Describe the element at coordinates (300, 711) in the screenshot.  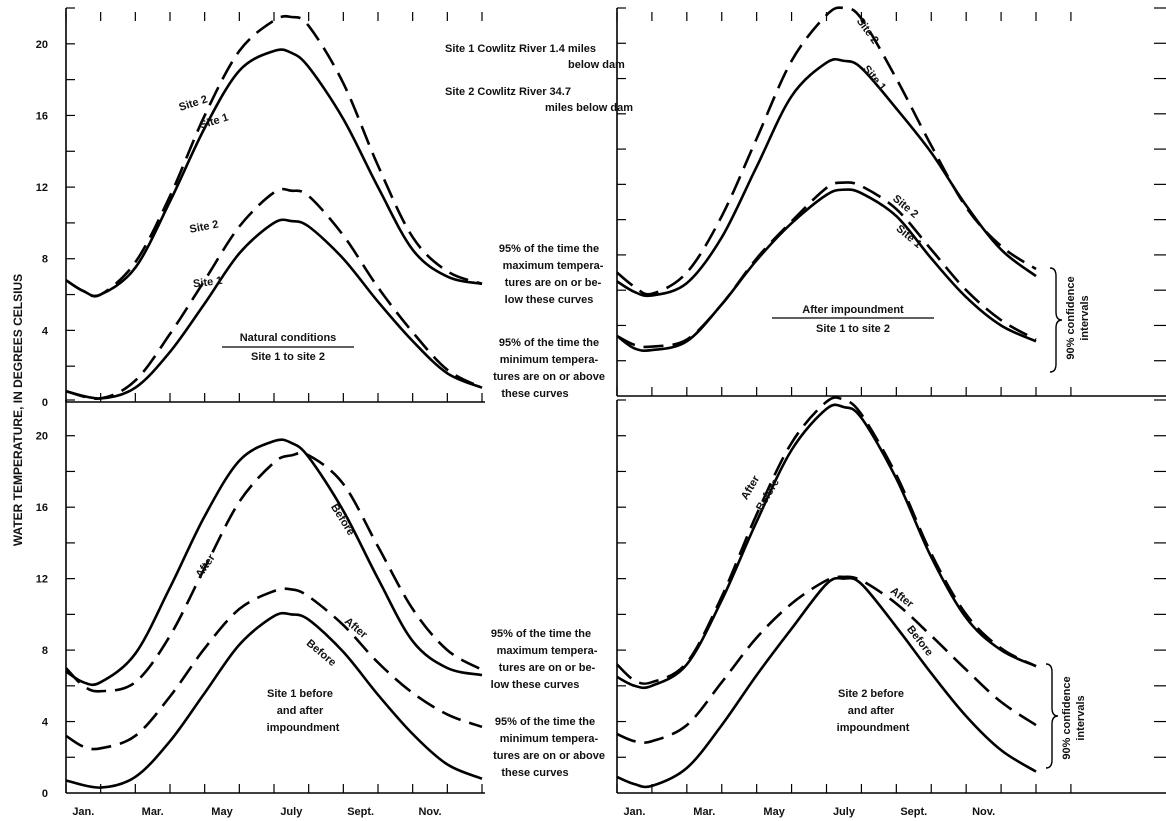
I see `site1-caption-line-2: and after` at that location.